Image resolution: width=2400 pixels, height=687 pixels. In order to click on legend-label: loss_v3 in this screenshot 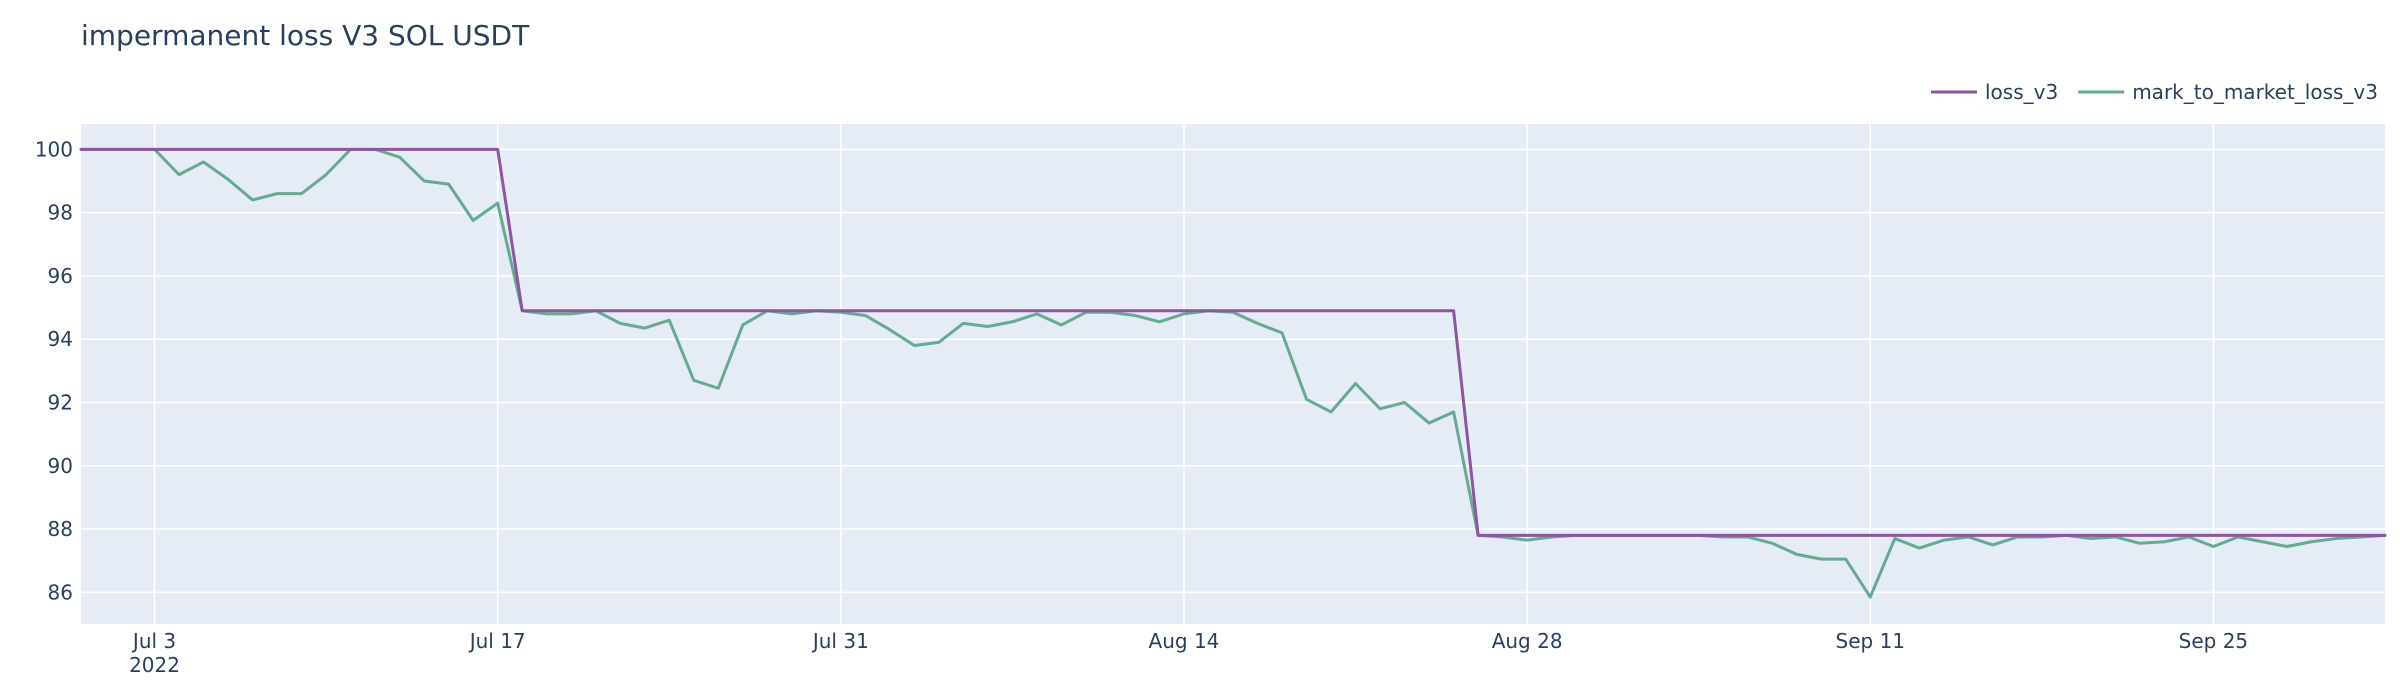, I will do `click(2021, 92)`.